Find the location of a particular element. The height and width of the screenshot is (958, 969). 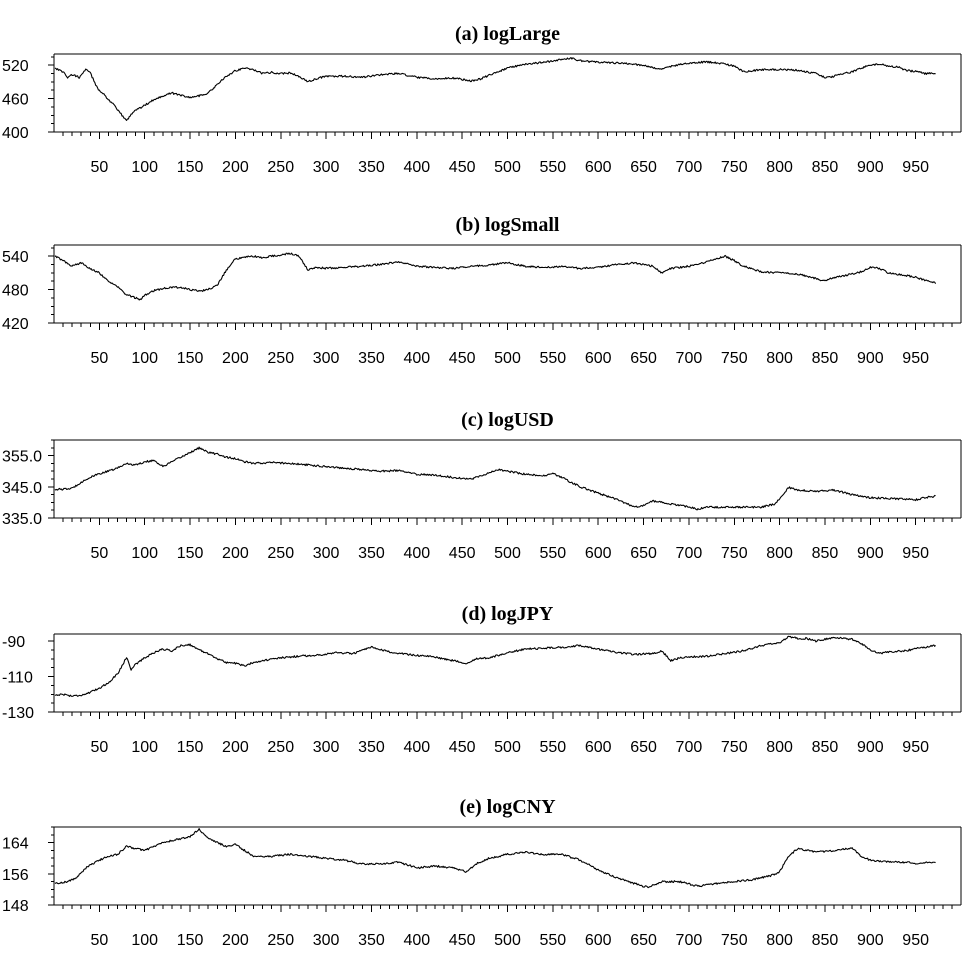

y-tick-label: 480 is located at coordinates (15, 291).